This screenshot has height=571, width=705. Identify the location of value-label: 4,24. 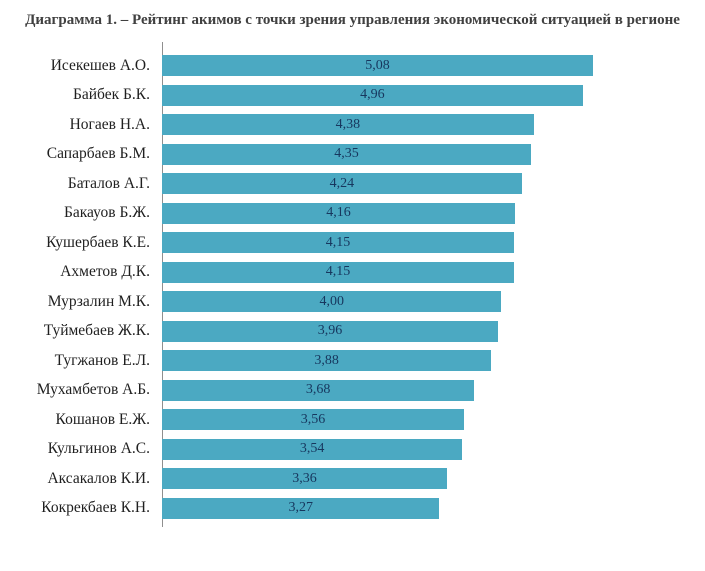
(342, 183).